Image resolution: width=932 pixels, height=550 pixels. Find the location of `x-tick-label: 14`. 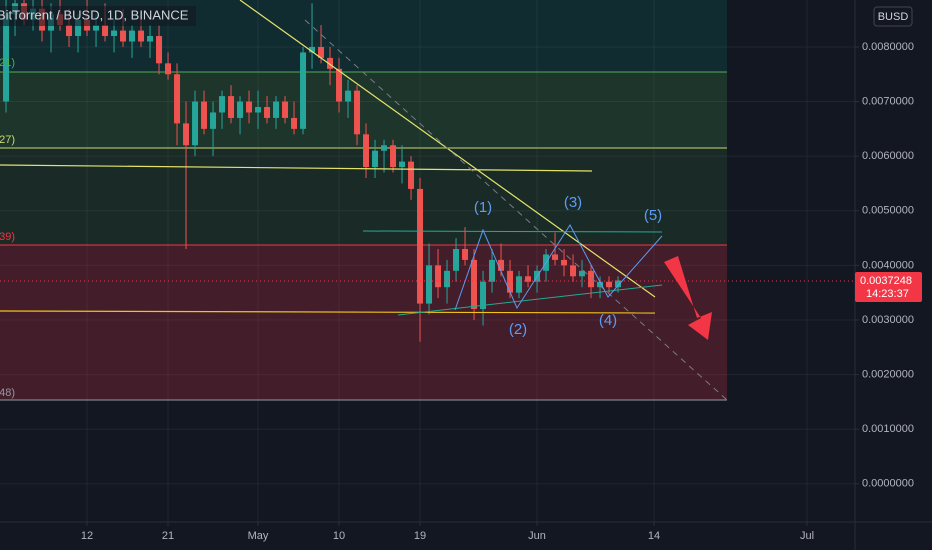

x-tick-label: 14 is located at coordinates (654, 536).